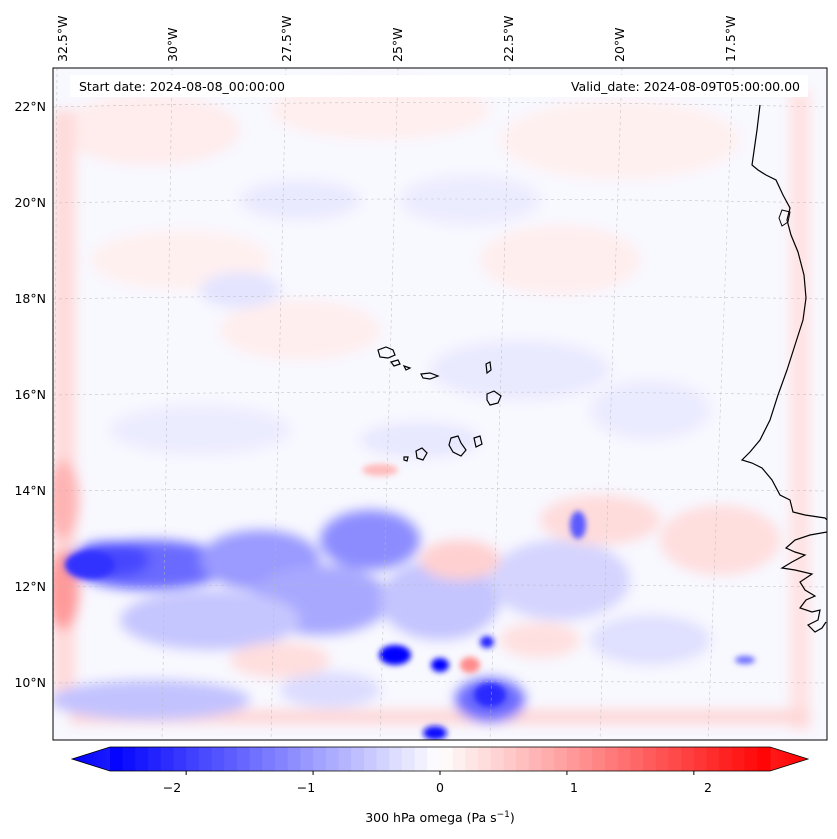  What do you see at coordinates (286, 39) in the screenshot?
I see `lon-label: 27.5°W` at bounding box center [286, 39].